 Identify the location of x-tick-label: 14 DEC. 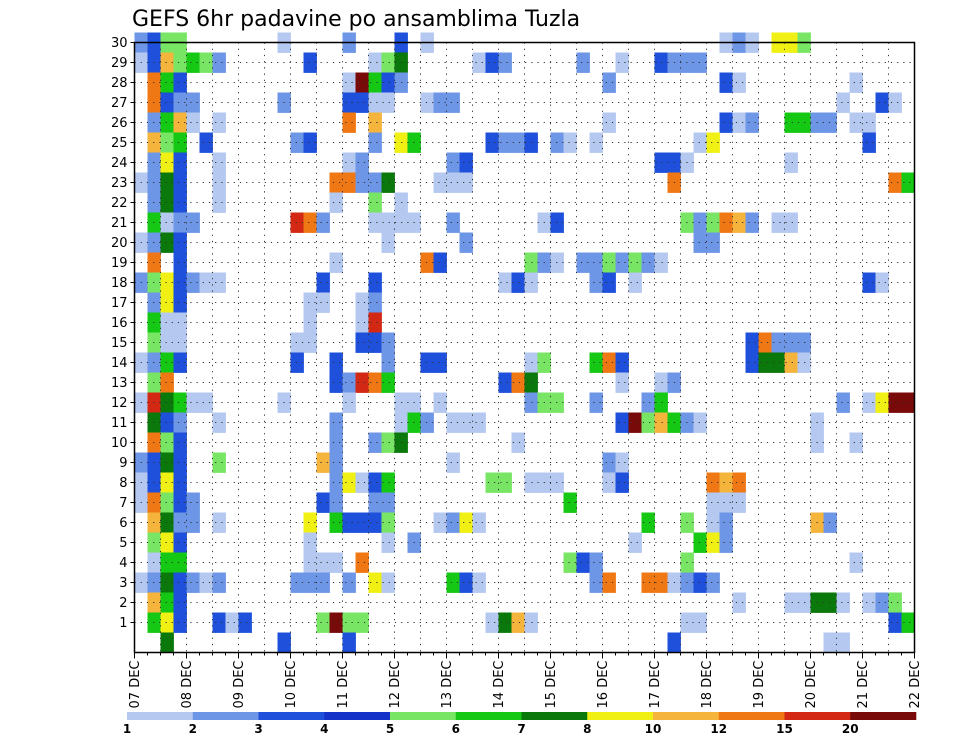
(499, 685).